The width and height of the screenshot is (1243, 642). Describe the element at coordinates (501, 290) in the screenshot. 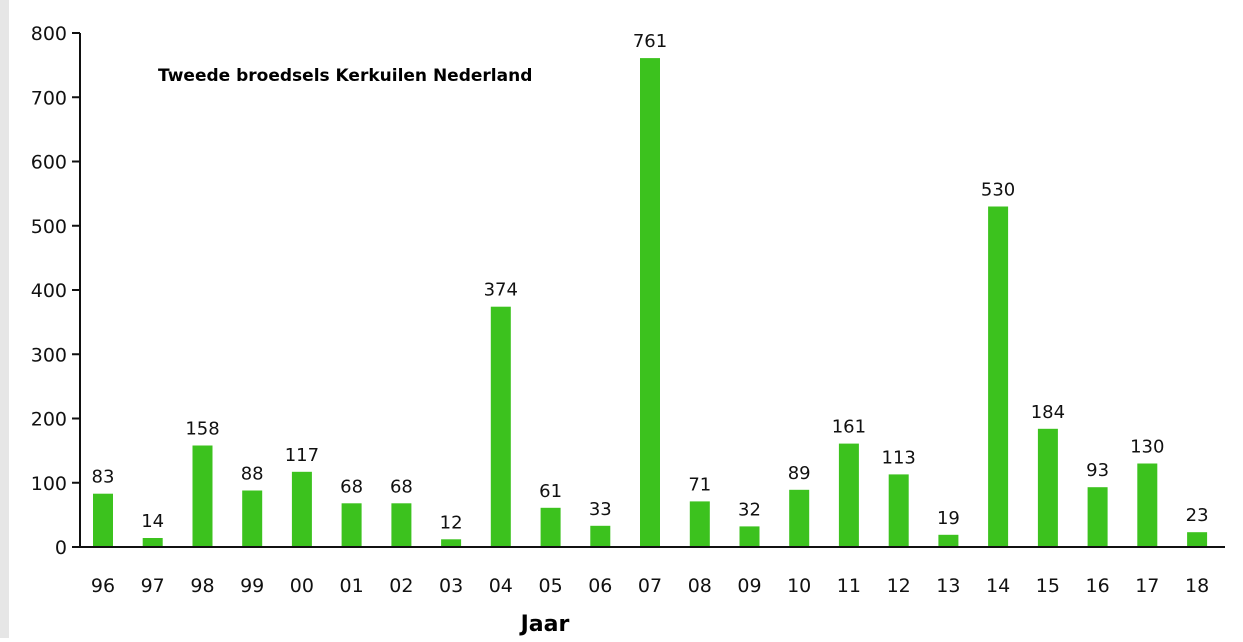

I see `data-label-04: 374` at that location.